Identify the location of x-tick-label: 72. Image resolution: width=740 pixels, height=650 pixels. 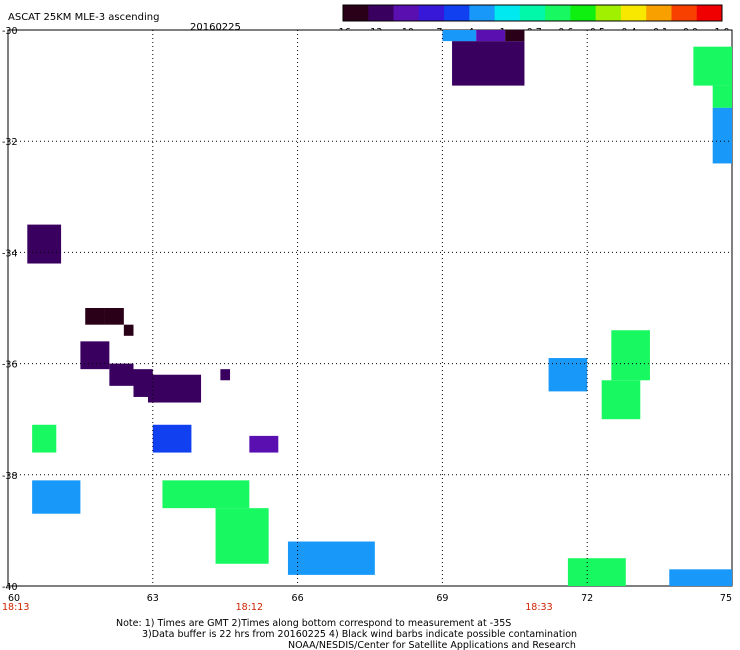
(587, 598).